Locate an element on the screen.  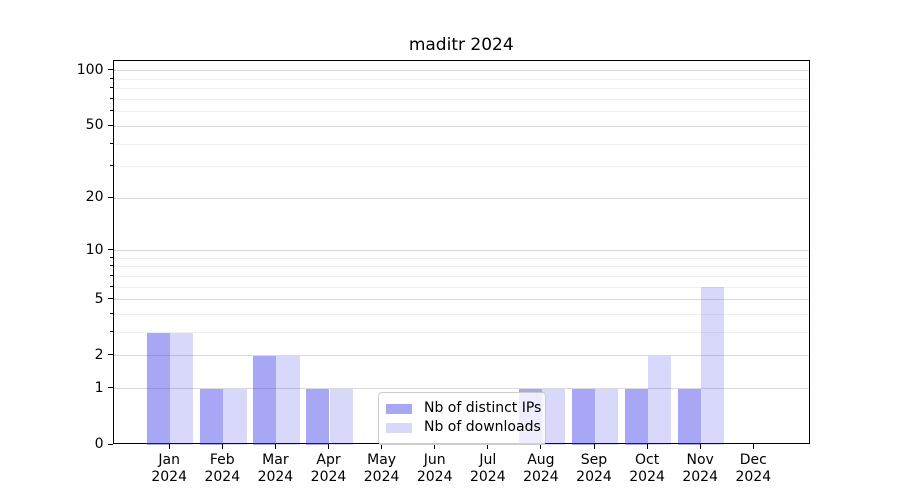
y-tick-label: 20 is located at coordinates (94, 197).